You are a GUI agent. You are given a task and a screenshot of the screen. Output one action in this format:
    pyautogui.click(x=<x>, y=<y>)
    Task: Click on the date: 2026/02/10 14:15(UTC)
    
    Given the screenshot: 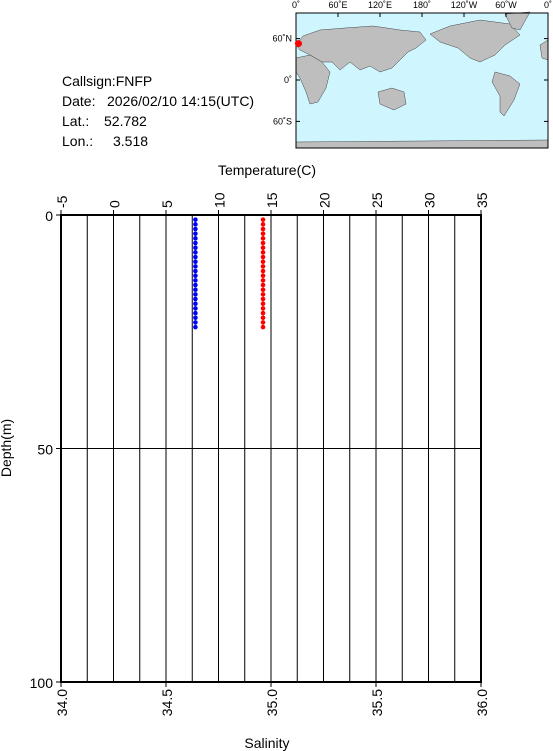 What is the action you would take?
    pyautogui.click(x=180, y=101)
    